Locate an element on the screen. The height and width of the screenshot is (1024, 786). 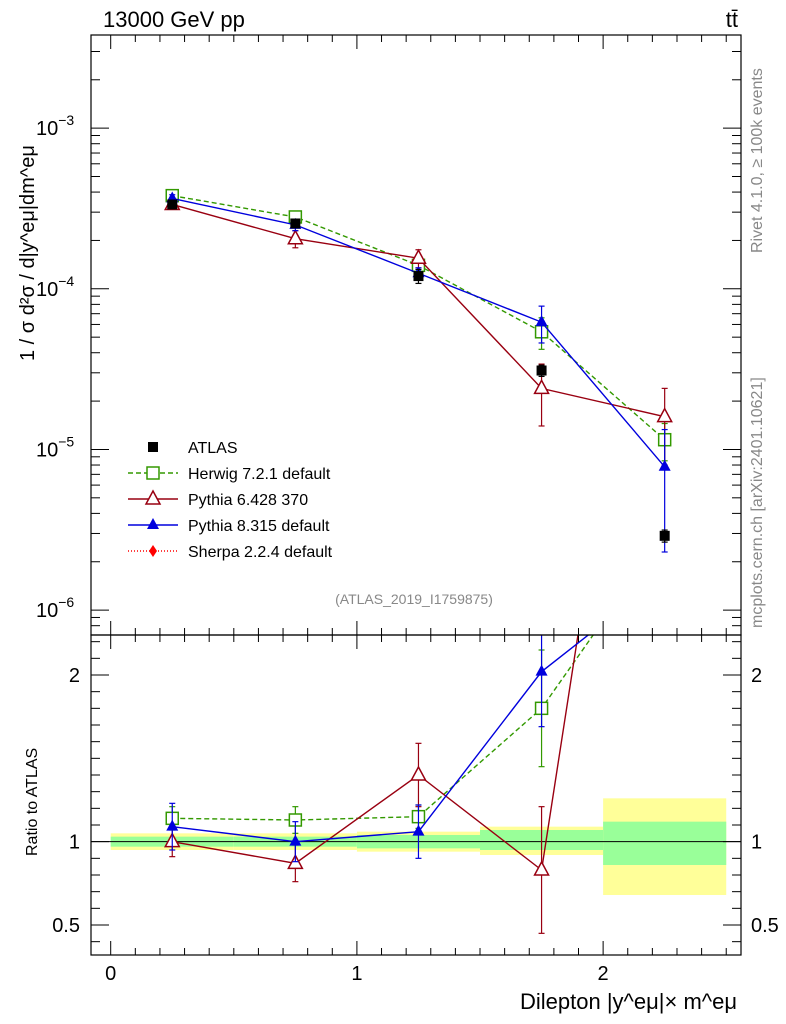
y-tick-label-main-2: 10⁻⁴ is located at coordinates (55, 287).